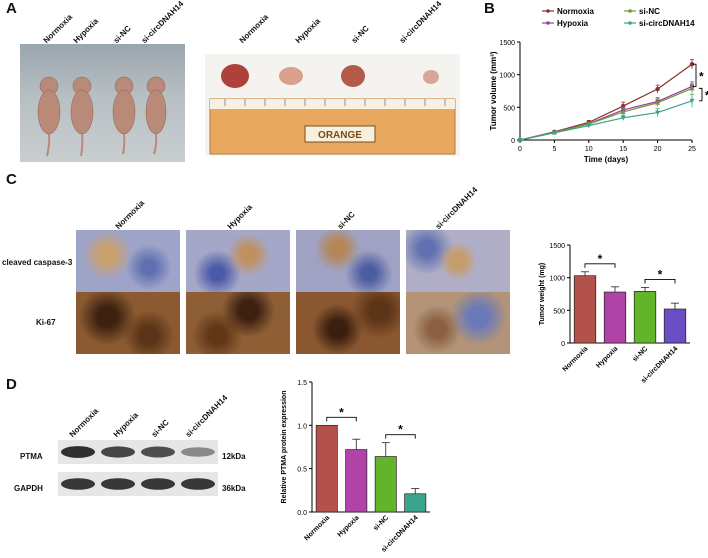 The height and width of the screenshot is (558, 708). What do you see at coordinates (658, 149) in the screenshot?
I see `x-tick-label: 20` at bounding box center [658, 149].